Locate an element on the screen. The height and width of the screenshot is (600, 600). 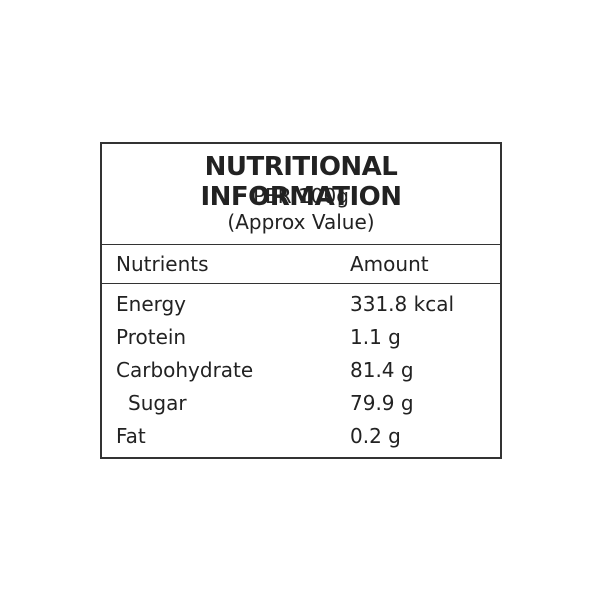
amount: 331.8 kcal is located at coordinates (402, 304).